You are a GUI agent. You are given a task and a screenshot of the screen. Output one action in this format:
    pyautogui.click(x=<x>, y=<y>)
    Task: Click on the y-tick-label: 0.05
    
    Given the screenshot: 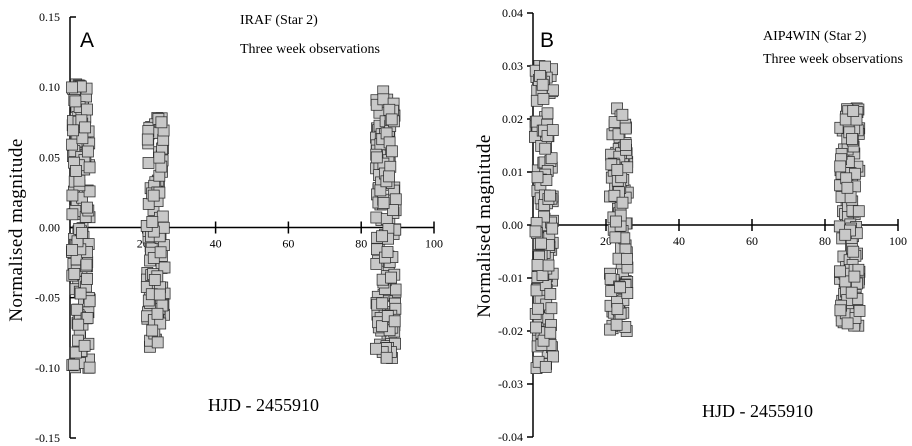 What is the action you would take?
    pyautogui.click(x=49, y=157)
    